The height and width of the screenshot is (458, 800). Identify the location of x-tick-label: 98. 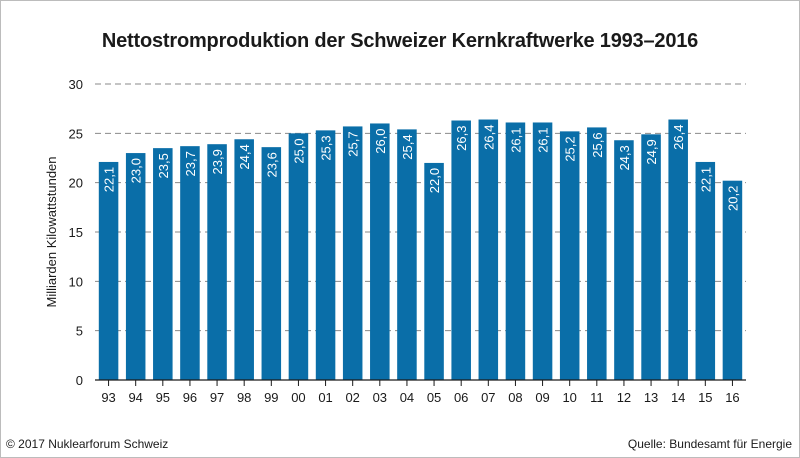
(244, 397).